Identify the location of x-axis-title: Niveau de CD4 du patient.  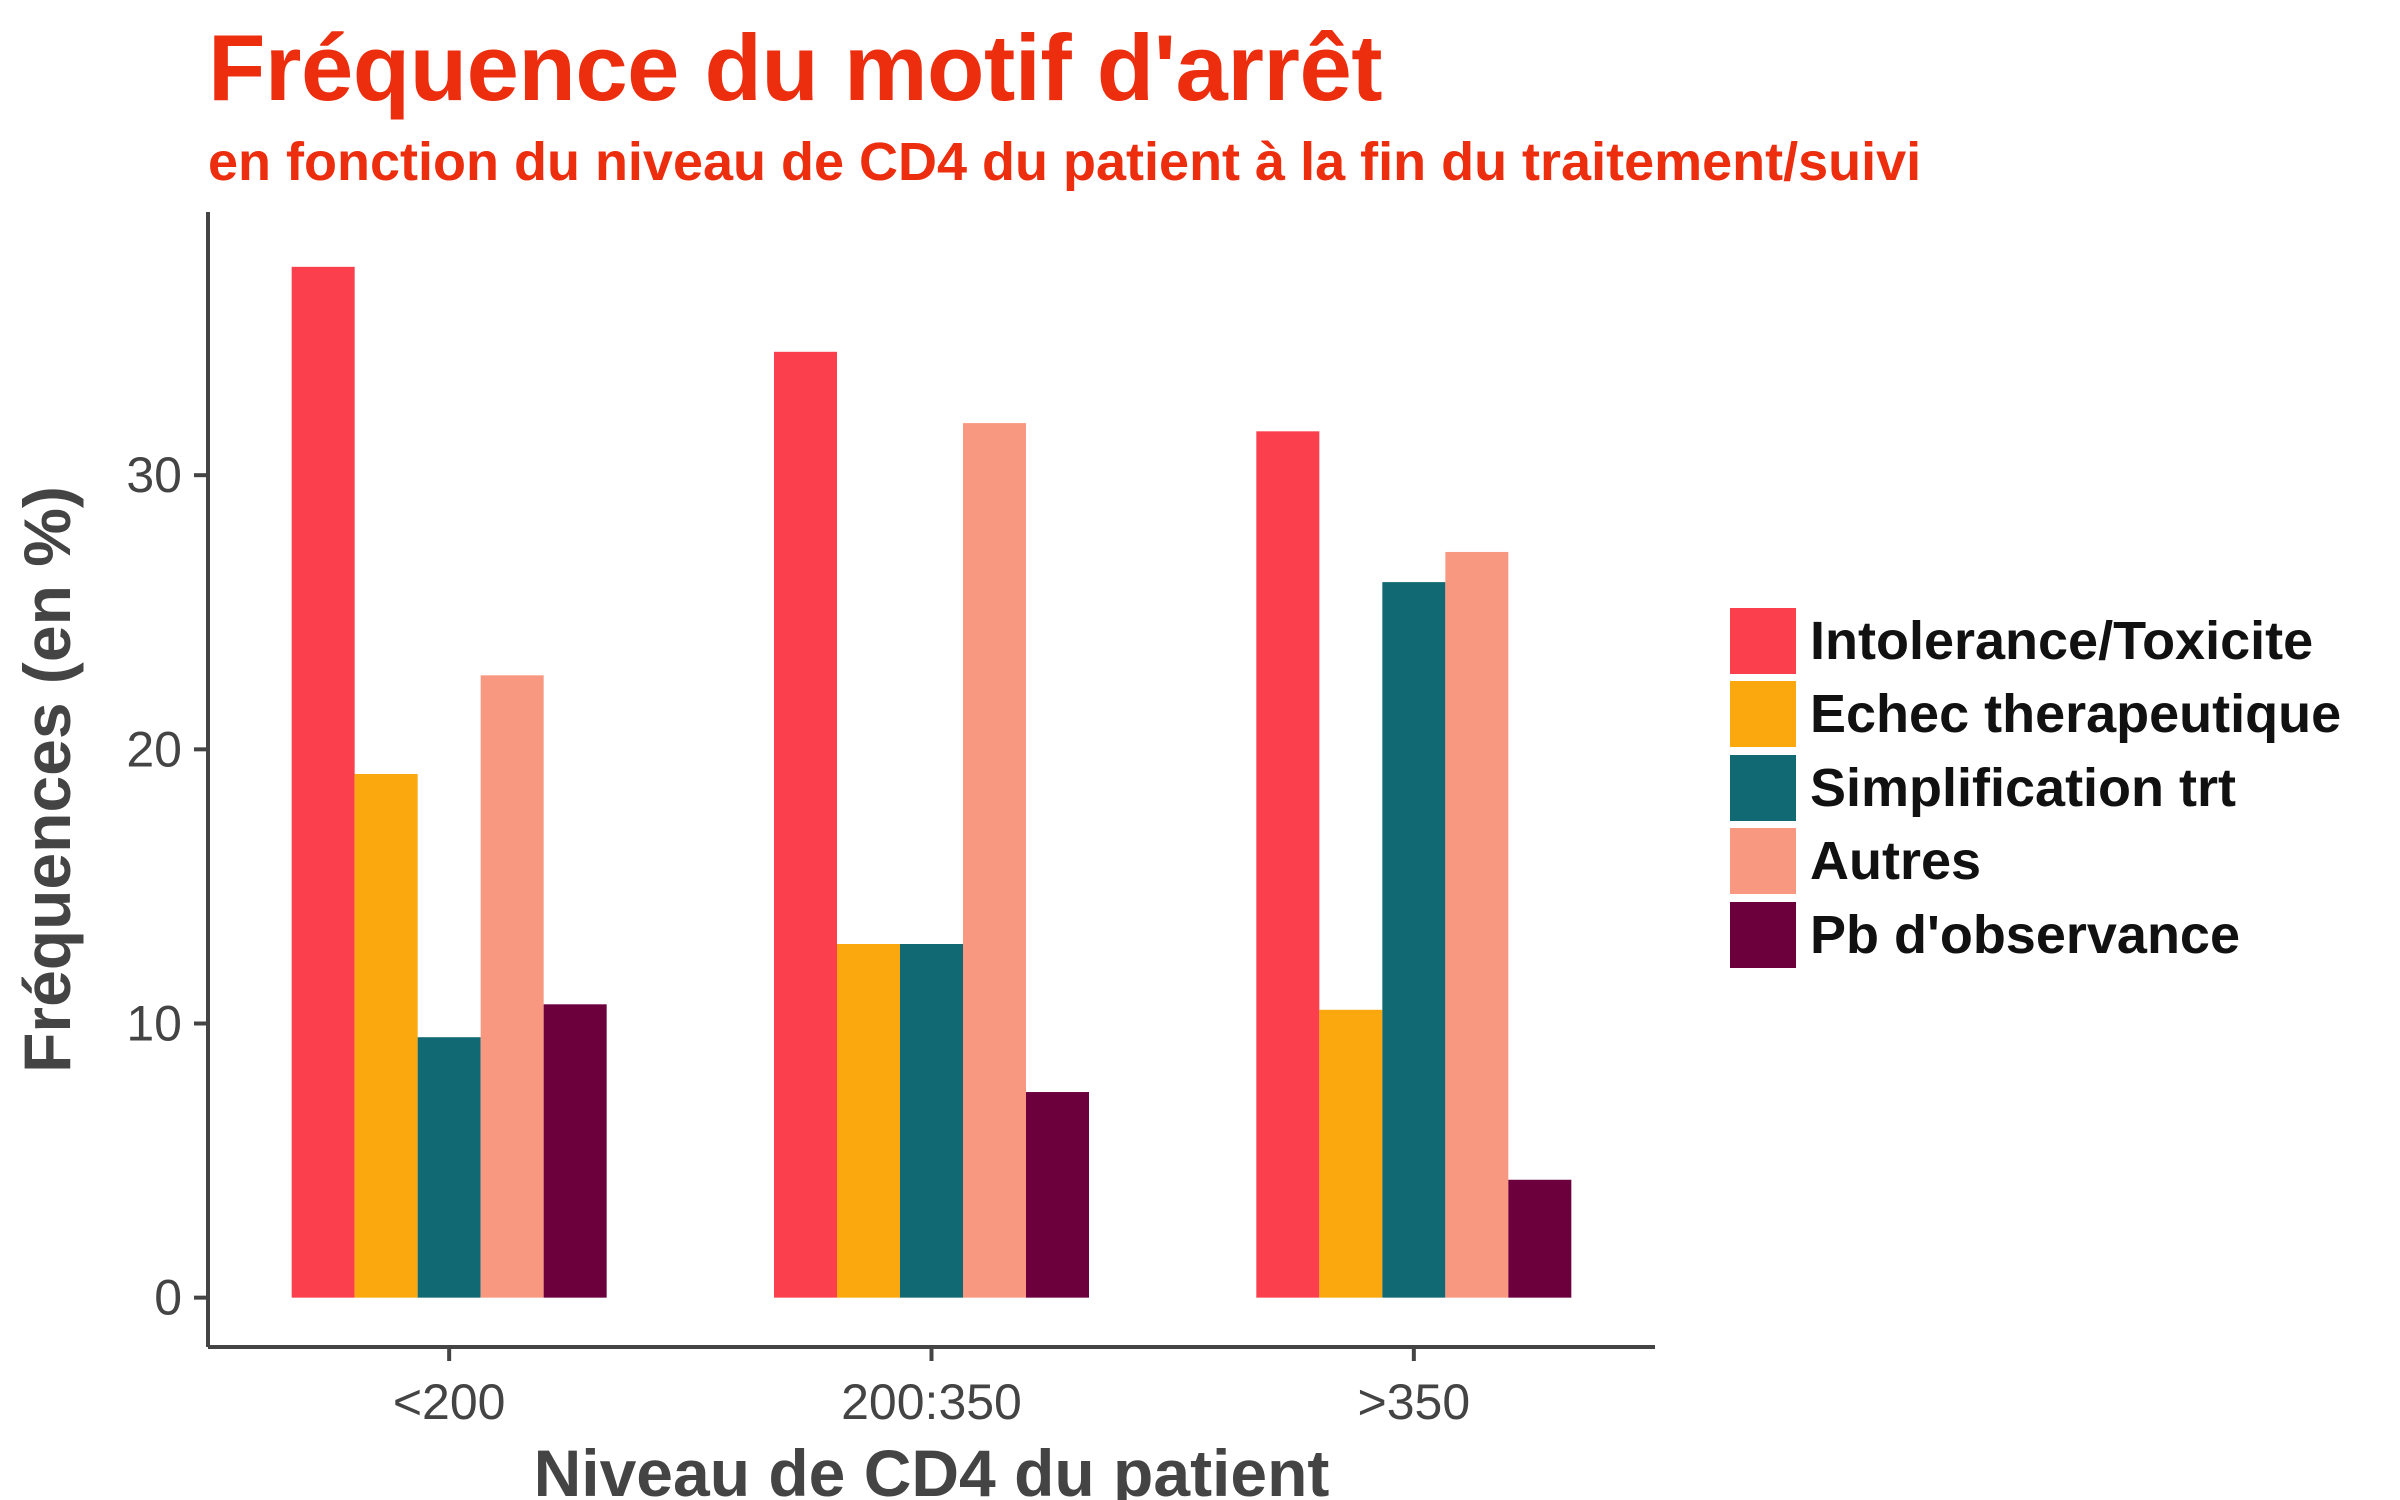
(932, 1468).